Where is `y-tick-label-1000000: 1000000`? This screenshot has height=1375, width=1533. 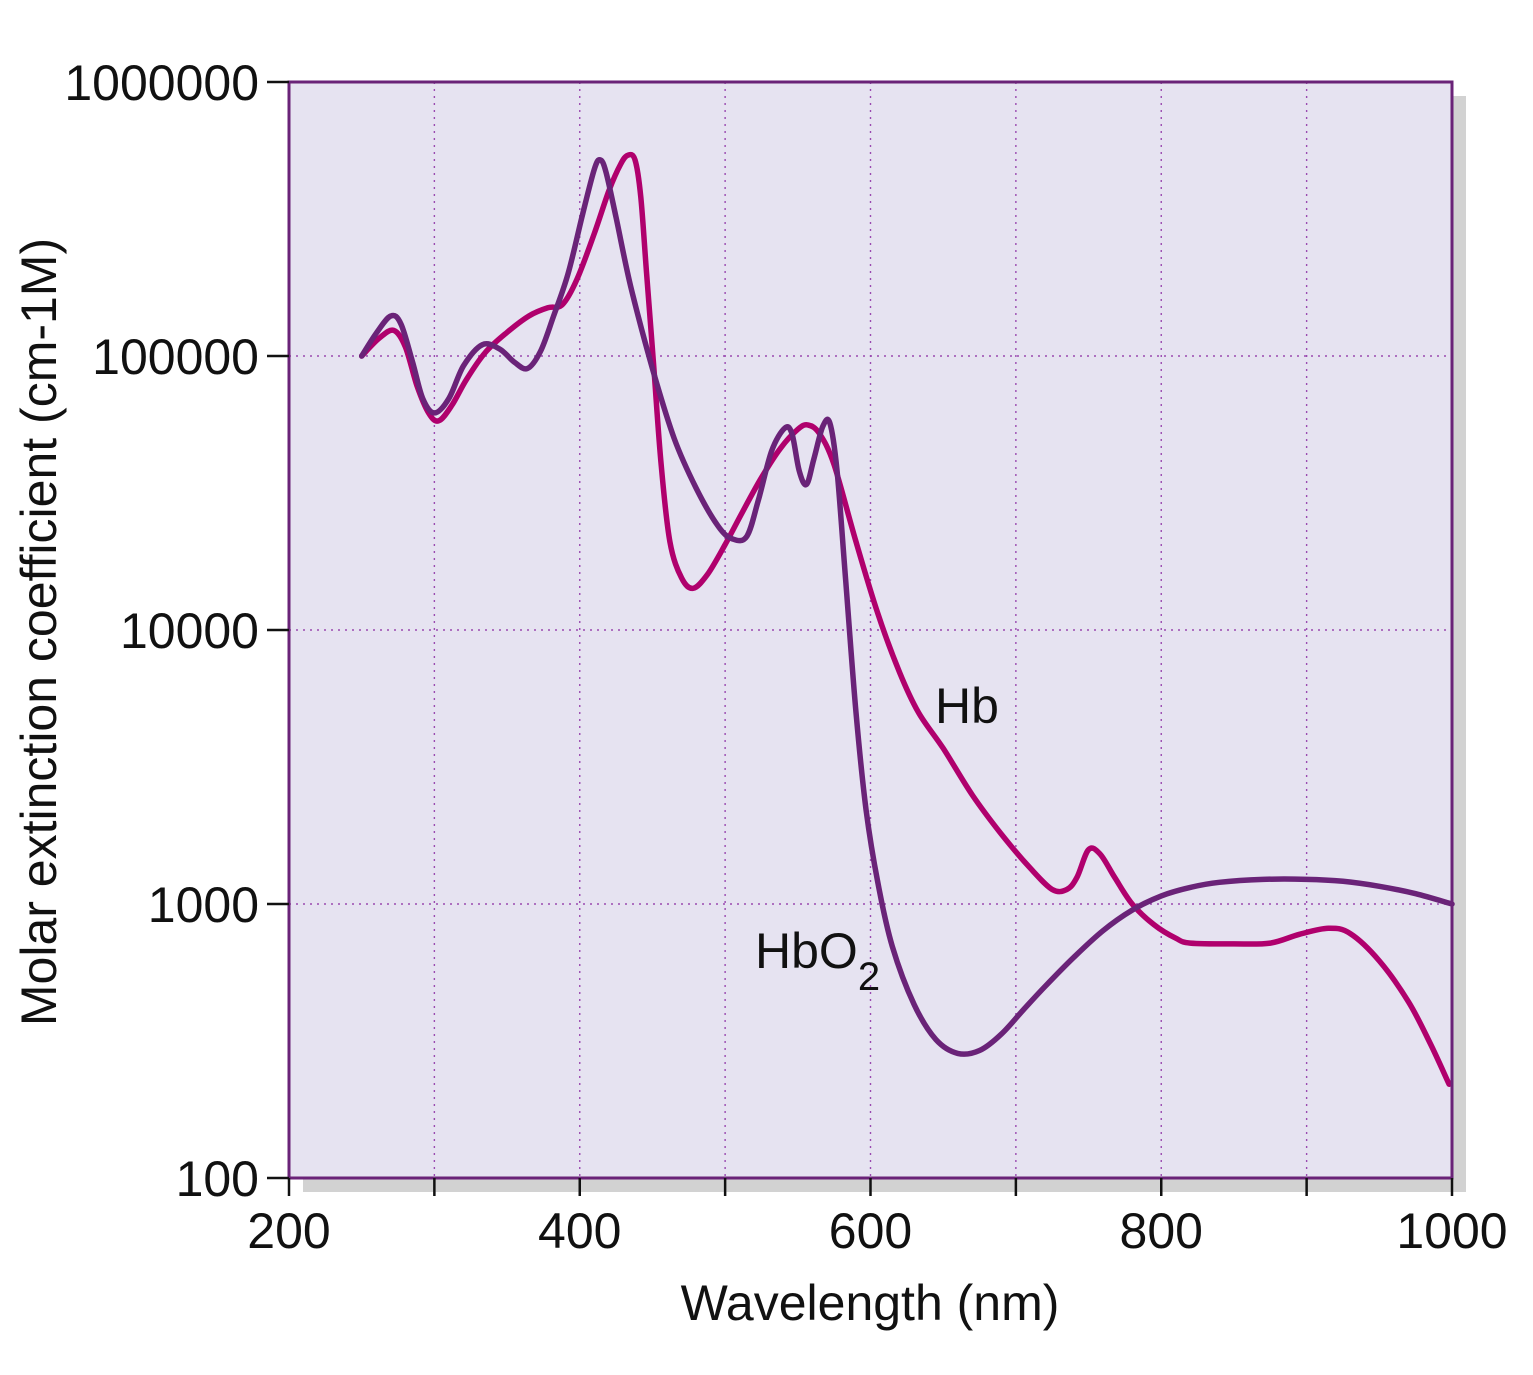 y-tick-label-1000000: 1000000 is located at coordinates (161, 83).